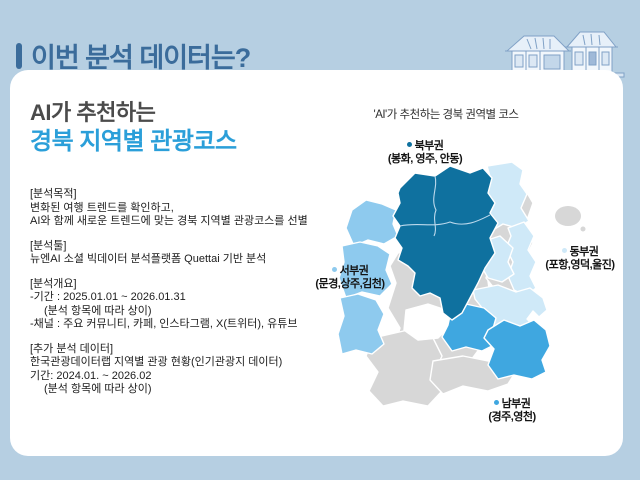 The height and width of the screenshot is (480, 640). I want to click on map-island-ulleungdo, so click(568, 216).